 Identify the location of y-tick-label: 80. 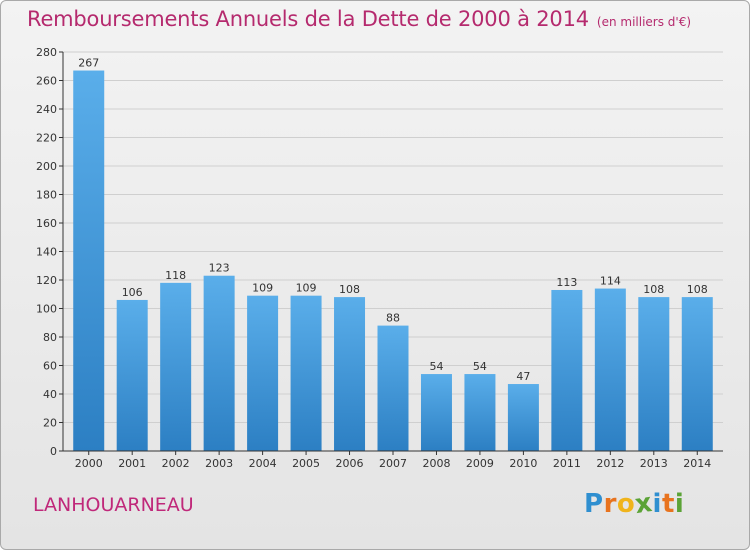
(50, 337).